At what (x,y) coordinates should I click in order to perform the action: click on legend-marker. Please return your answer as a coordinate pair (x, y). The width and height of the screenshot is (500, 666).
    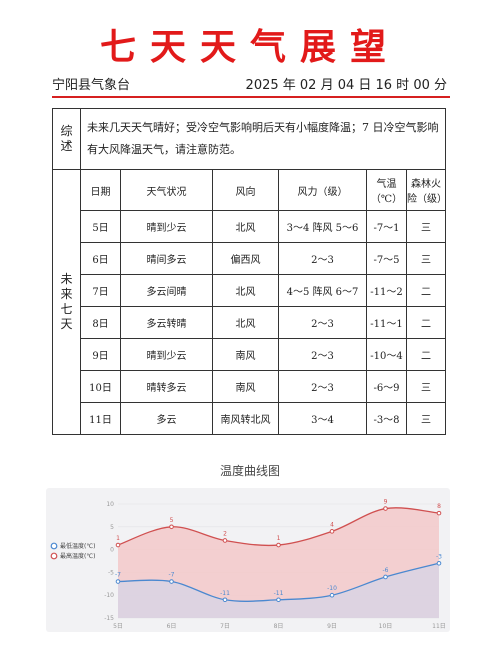
    Looking at the image, I should click on (54, 546).